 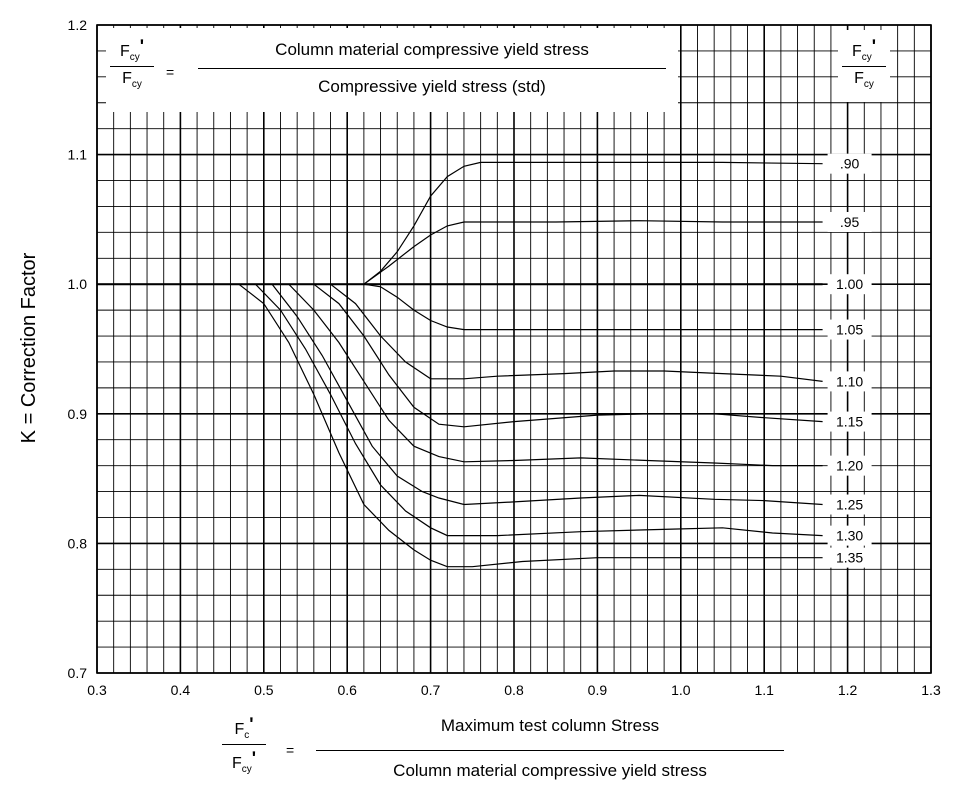 I want to click on legend-num-subscript: cy, so click(x=866, y=57).